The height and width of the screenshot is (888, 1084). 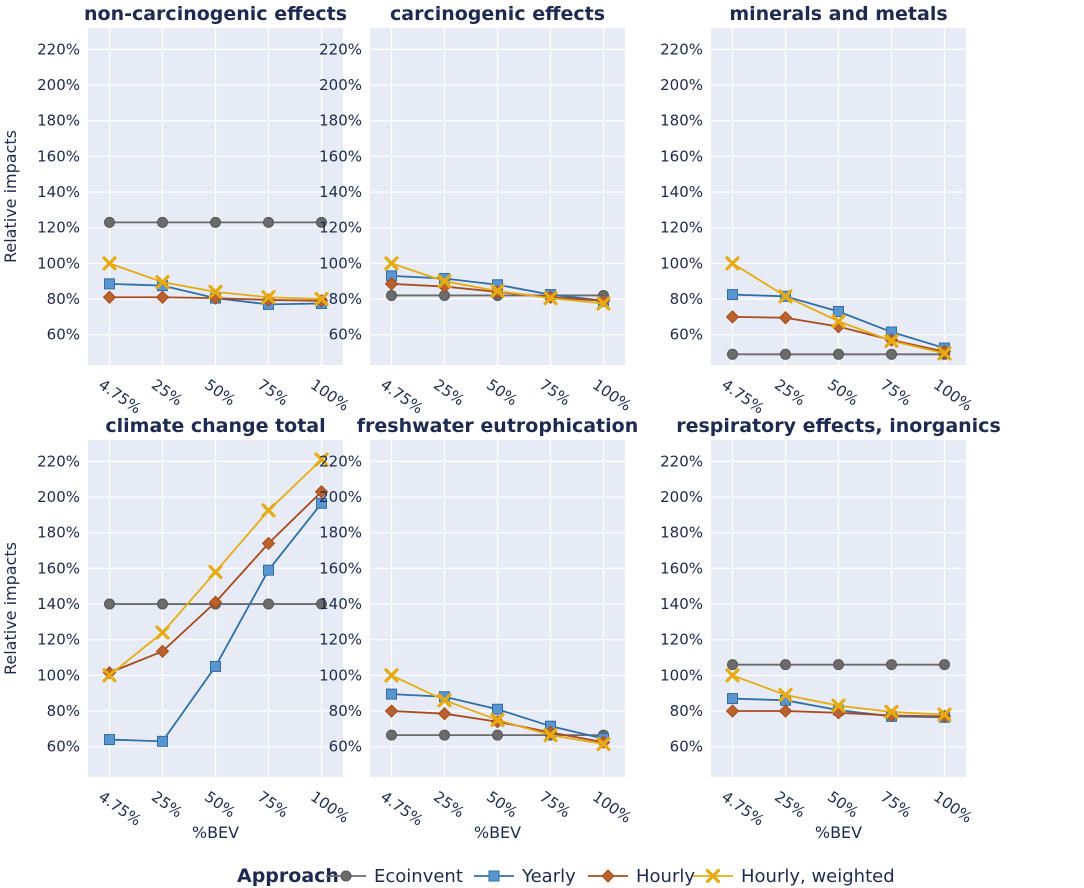 What do you see at coordinates (497, 14) in the screenshot?
I see `subplot-title: carcinogenic effects` at bounding box center [497, 14].